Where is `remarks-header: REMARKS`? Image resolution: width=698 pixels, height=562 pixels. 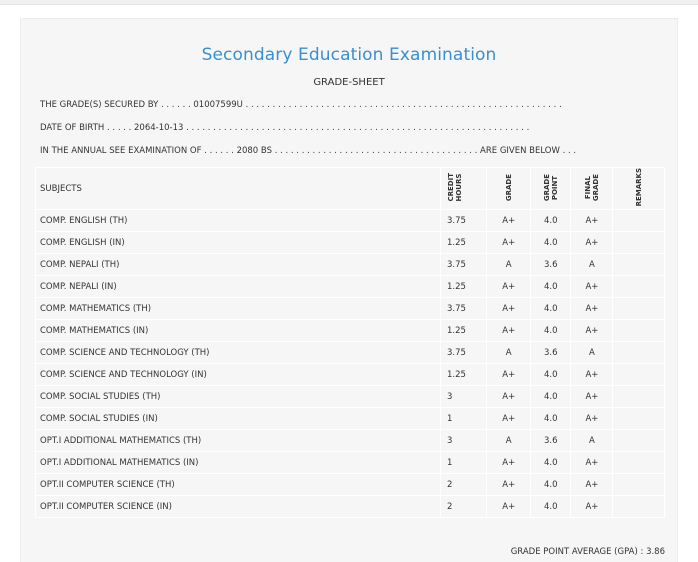 remarks-header: REMARKS is located at coordinates (638, 188).